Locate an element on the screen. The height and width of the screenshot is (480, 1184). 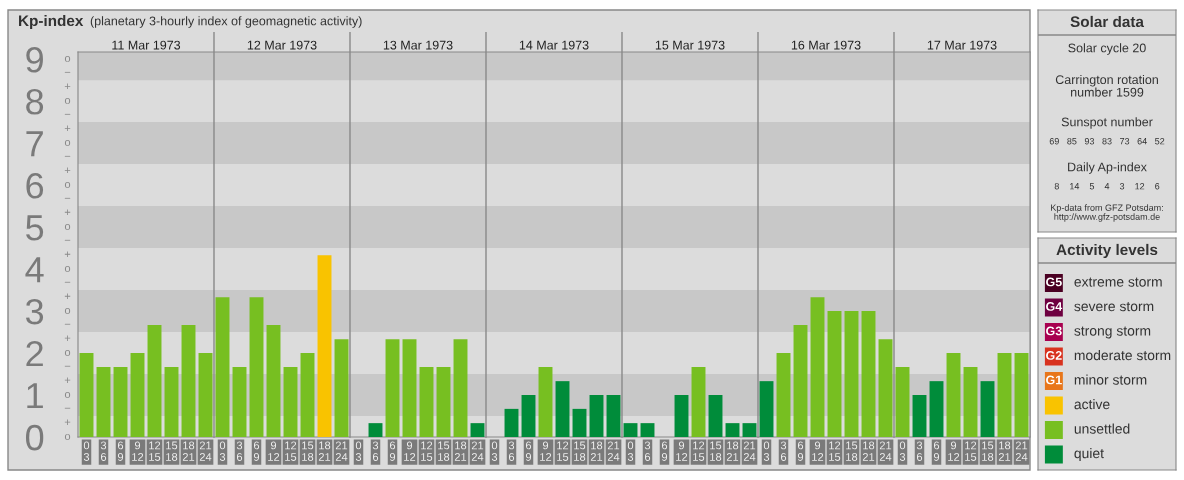
y-tick-label: 7 is located at coordinates (34, 144).